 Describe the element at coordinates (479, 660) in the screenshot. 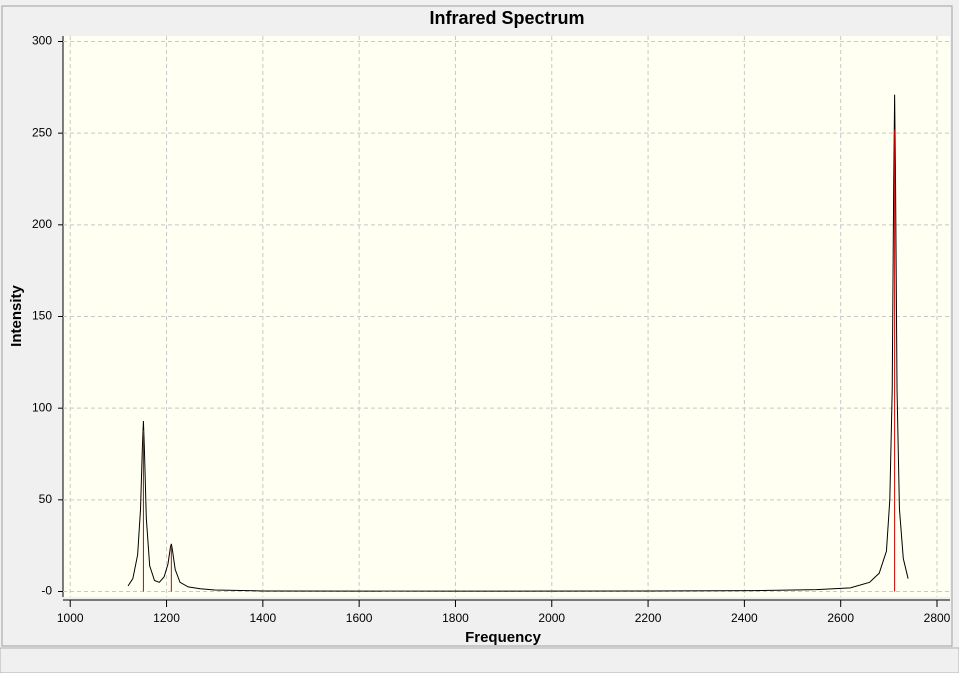

I see `status-bar` at that location.